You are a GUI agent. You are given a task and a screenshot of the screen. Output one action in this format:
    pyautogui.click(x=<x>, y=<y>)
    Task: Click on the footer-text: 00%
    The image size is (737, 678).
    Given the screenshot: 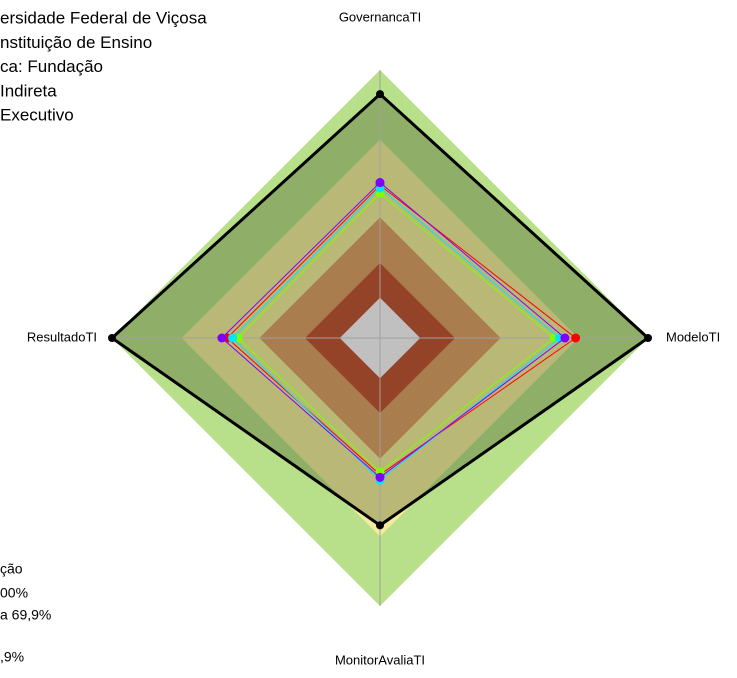 What is the action you would take?
    pyautogui.click(x=14, y=593)
    